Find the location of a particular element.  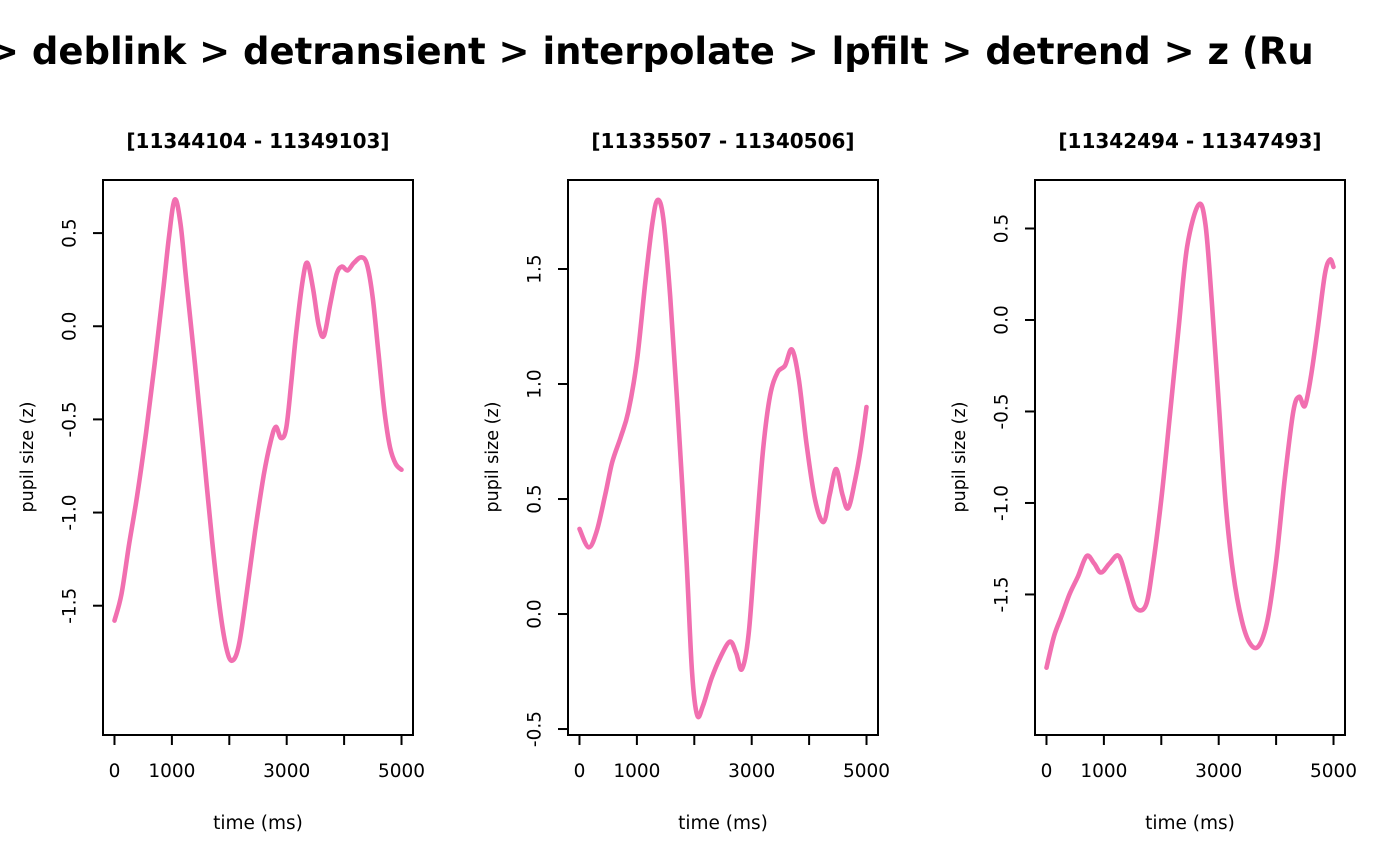

y-tick-label: 1.0 is located at coordinates (534, 383).